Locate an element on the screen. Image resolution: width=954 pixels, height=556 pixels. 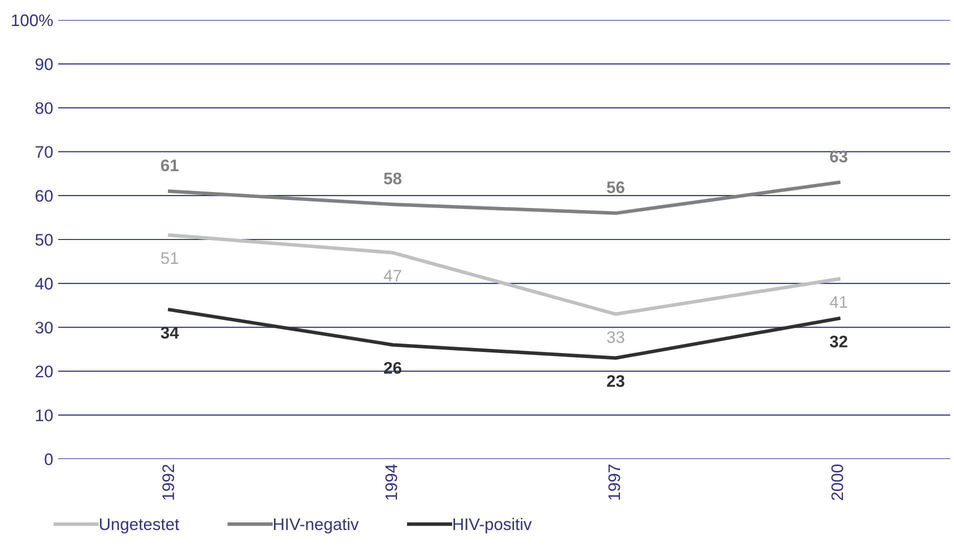
data-label: 61 is located at coordinates (169, 165).